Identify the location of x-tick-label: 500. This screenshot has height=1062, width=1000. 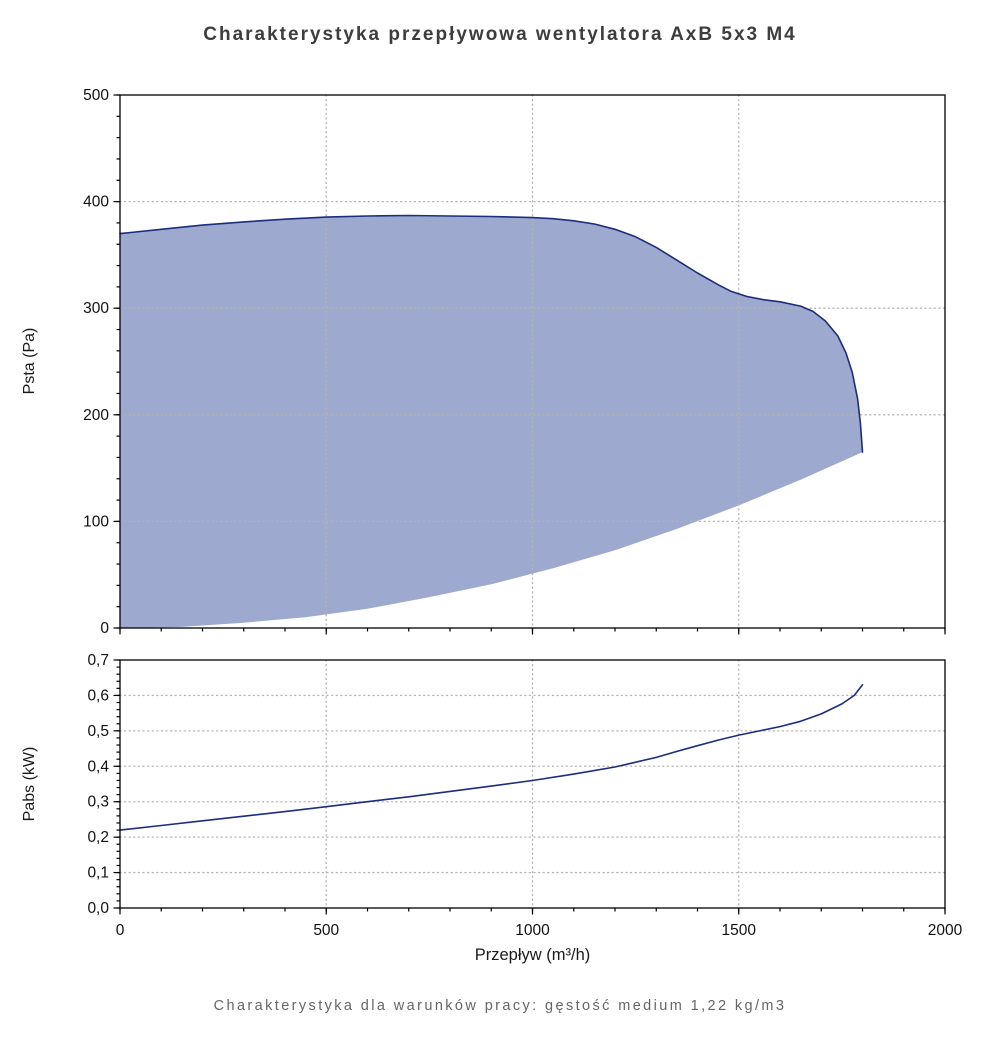
(326, 930).